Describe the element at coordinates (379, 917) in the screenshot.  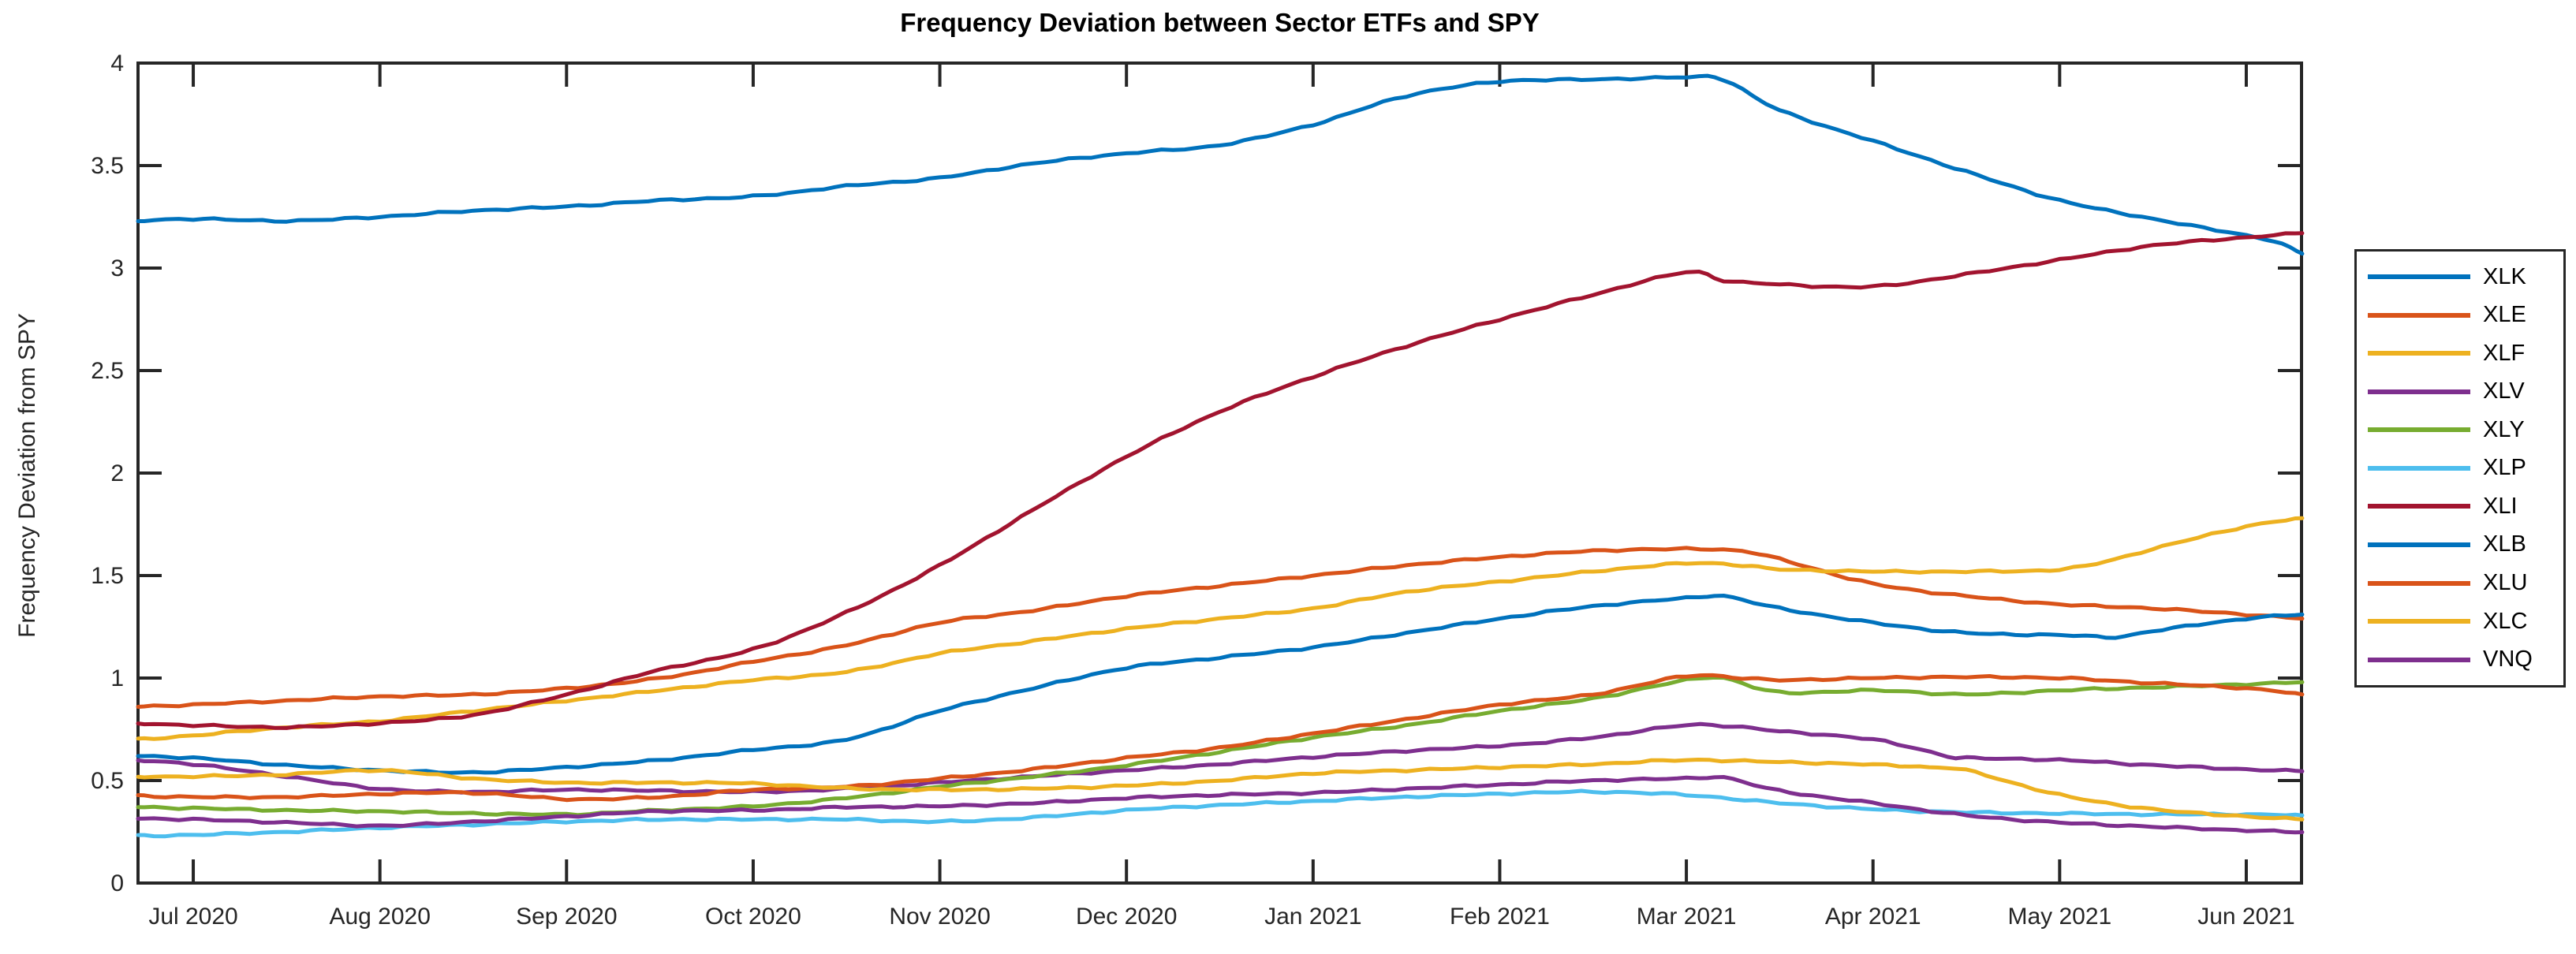
I see `x-tick-label: Aug 2020` at that location.